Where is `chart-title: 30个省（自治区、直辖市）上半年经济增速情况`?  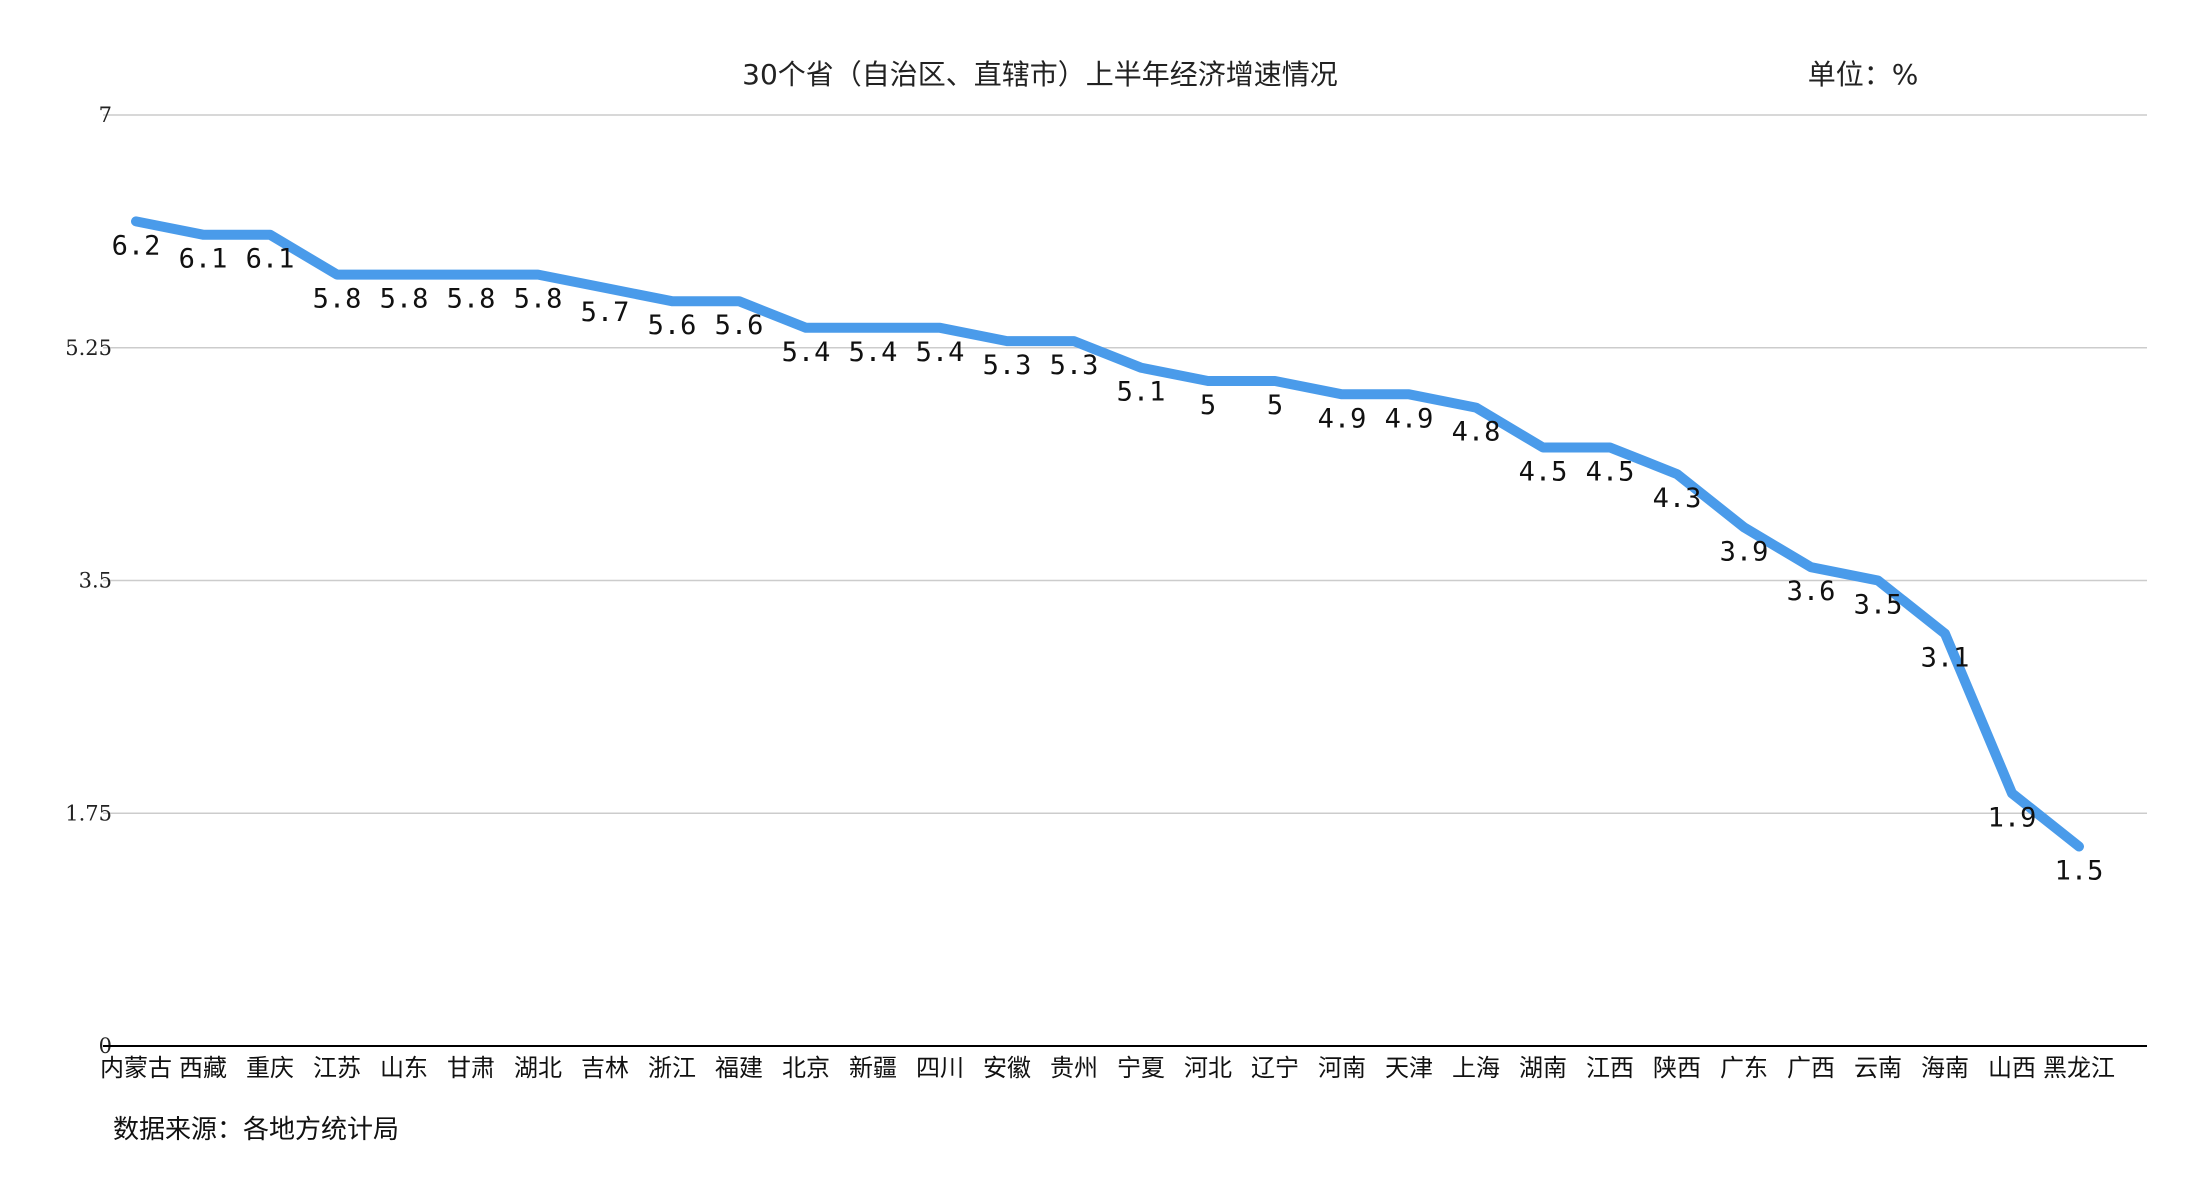 chart-title: 30个省（自治区、直辖市）上半年经济增速情况 is located at coordinates (1040, 74).